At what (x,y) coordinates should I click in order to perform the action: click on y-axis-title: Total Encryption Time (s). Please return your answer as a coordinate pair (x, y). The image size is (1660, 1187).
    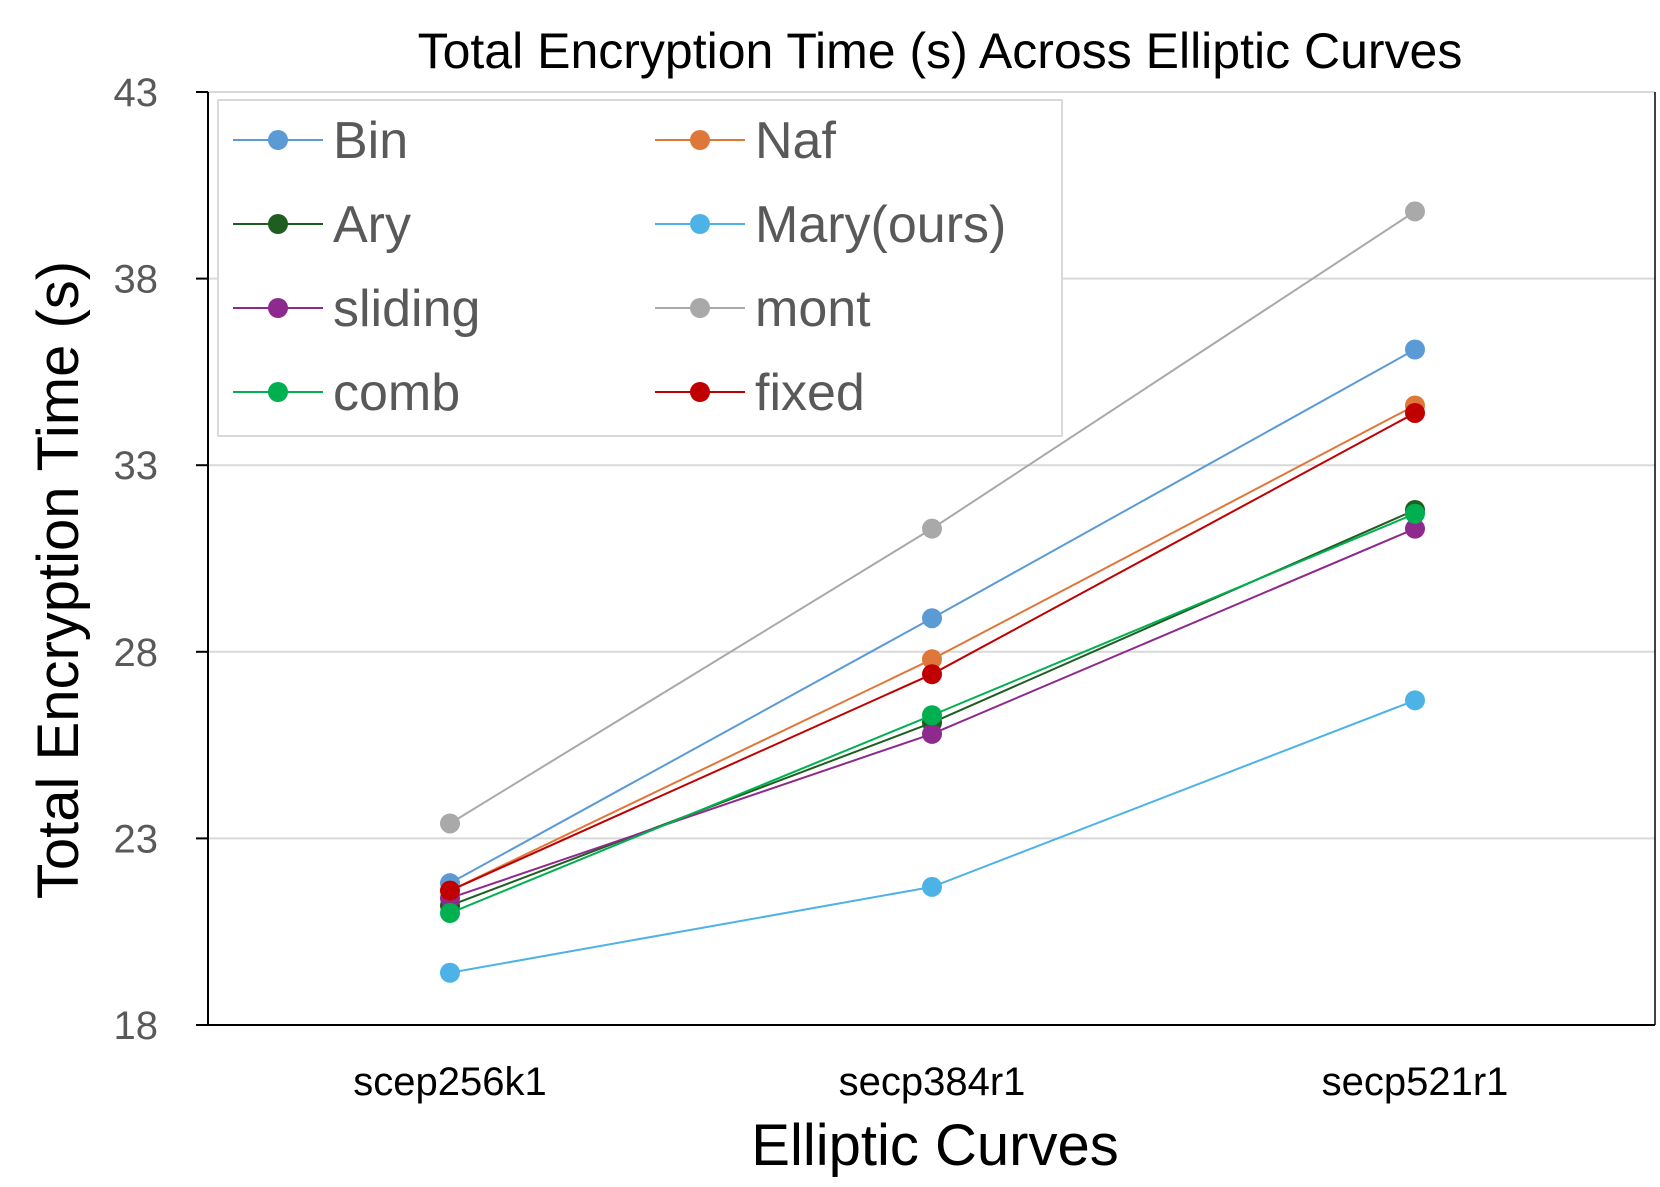
    Looking at the image, I should click on (58, 580).